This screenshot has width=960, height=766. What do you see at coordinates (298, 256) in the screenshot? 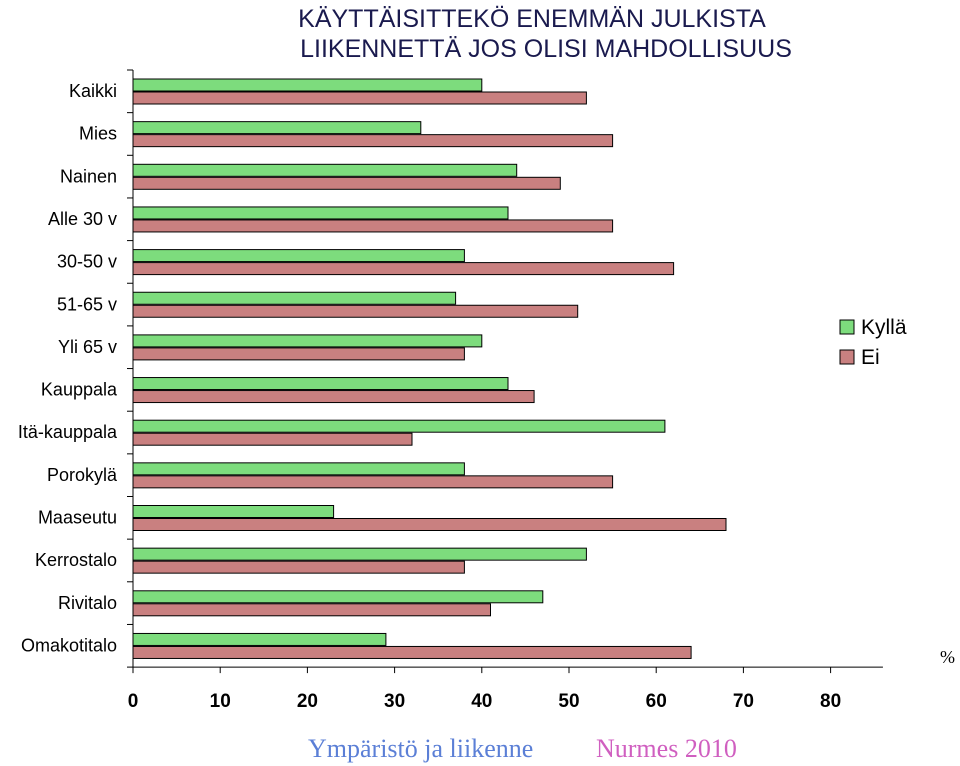
I see `bar-kyllä-30-50-v` at bounding box center [298, 256].